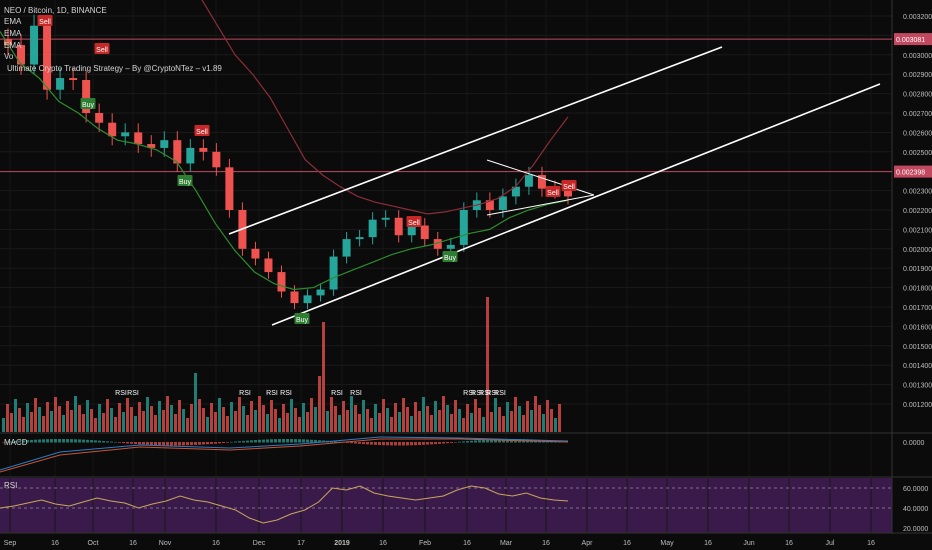  I want to click on rsi-line, so click(284, 504).